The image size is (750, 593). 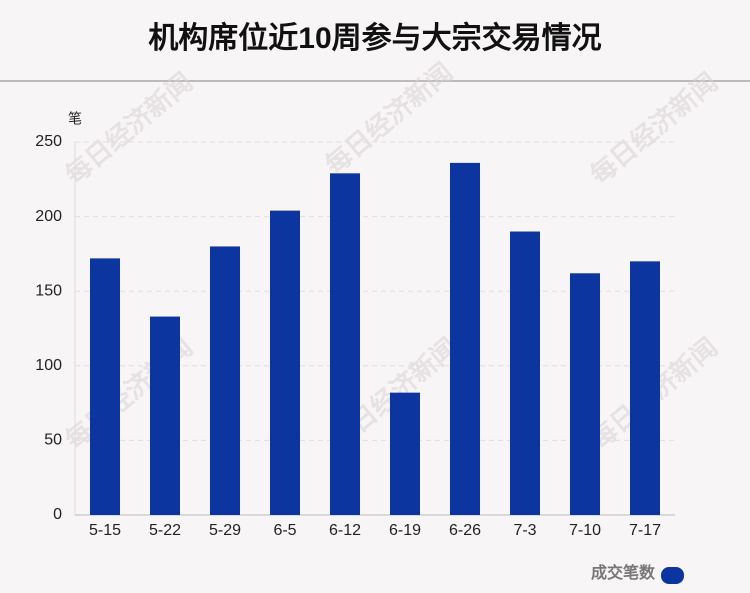 I want to click on y-axis-label: 笔, so click(x=75, y=119).